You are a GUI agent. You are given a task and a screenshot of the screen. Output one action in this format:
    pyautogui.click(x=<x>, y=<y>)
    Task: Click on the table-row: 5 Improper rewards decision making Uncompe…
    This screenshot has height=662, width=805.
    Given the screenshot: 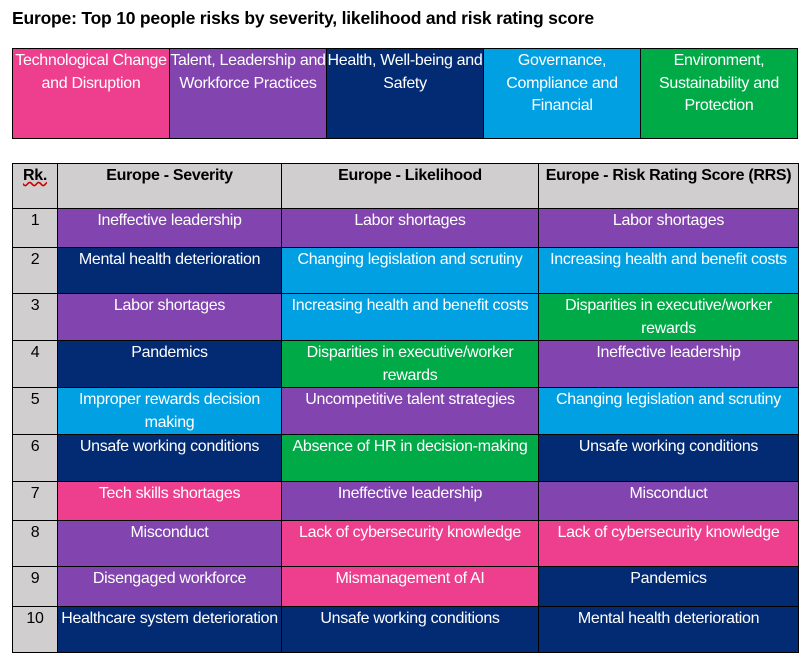 What is the action you would take?
    pyautogui.click(x=405, y=411)
    